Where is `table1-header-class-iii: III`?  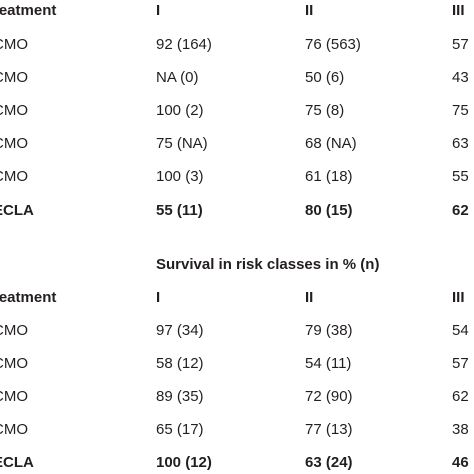 table1-header-class-iii: III is located at coordinates (458, 10).